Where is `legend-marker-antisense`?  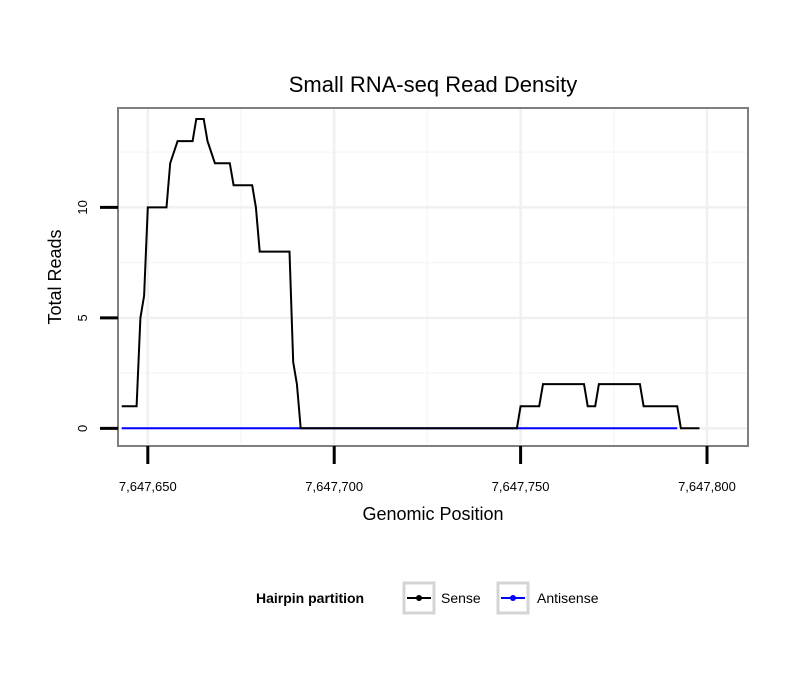
legend-marker-antisense is located at coordinates (513, 598).